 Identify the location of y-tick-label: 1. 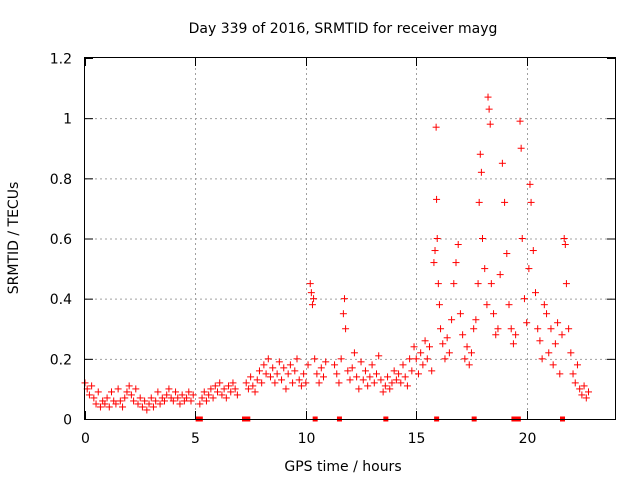
(67, 120).